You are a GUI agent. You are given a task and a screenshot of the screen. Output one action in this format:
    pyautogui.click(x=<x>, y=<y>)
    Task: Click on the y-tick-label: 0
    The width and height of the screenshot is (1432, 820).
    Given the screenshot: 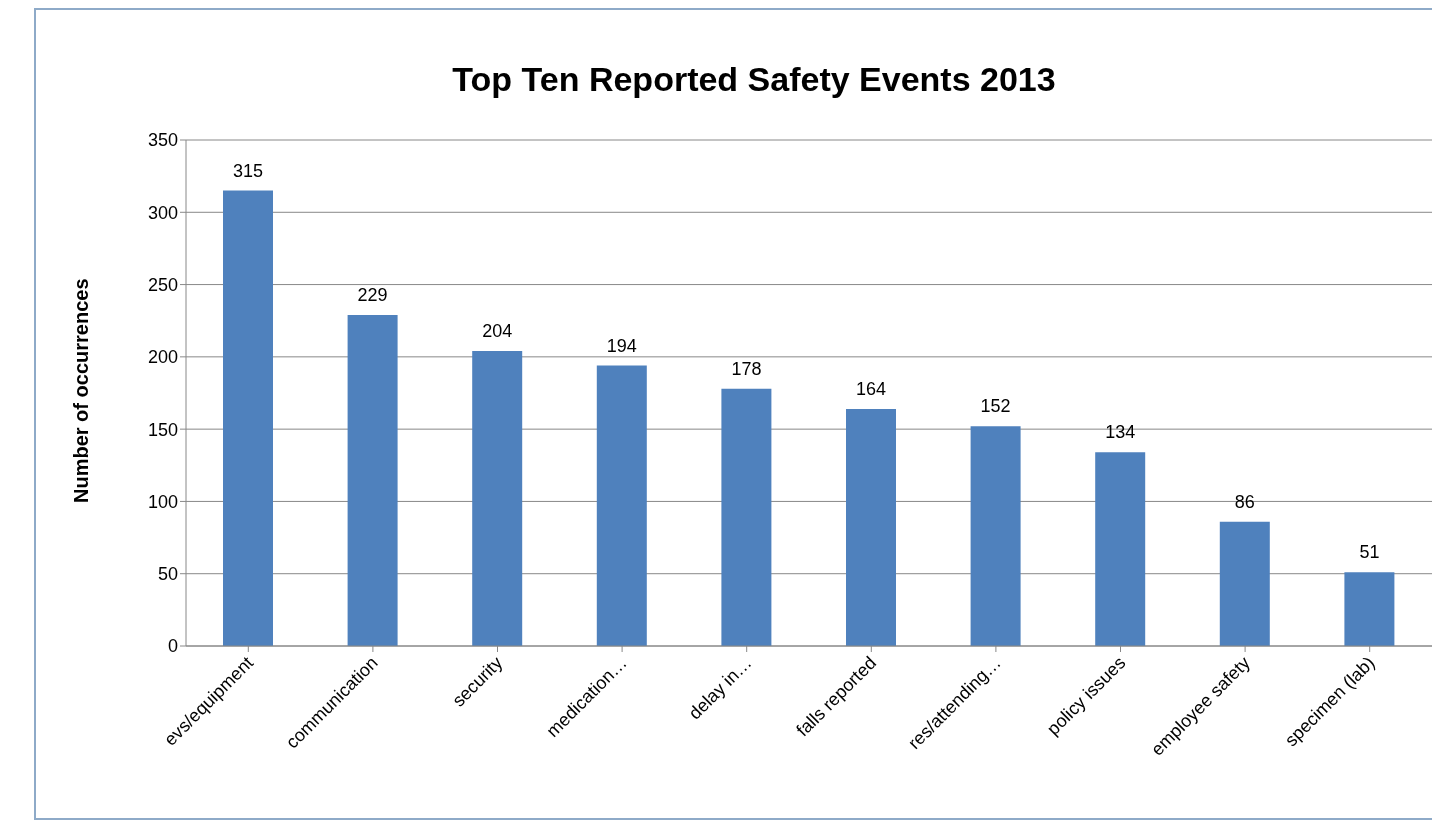 What is the action you would take?
    pyautogui.click(x=172, y=646)
    